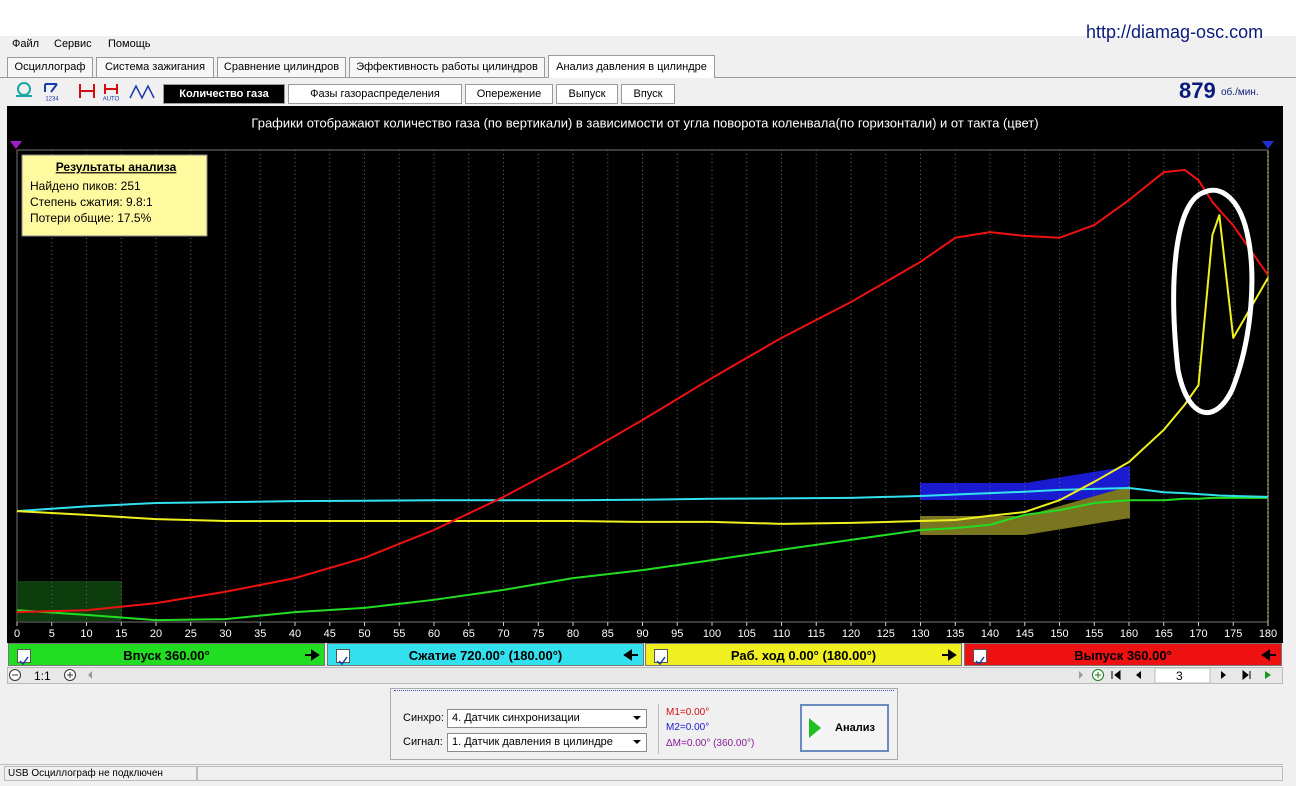 Image resolution: width=1296 pixels, height=786 pixels. I want to click on control-panel, so click(644, 724).